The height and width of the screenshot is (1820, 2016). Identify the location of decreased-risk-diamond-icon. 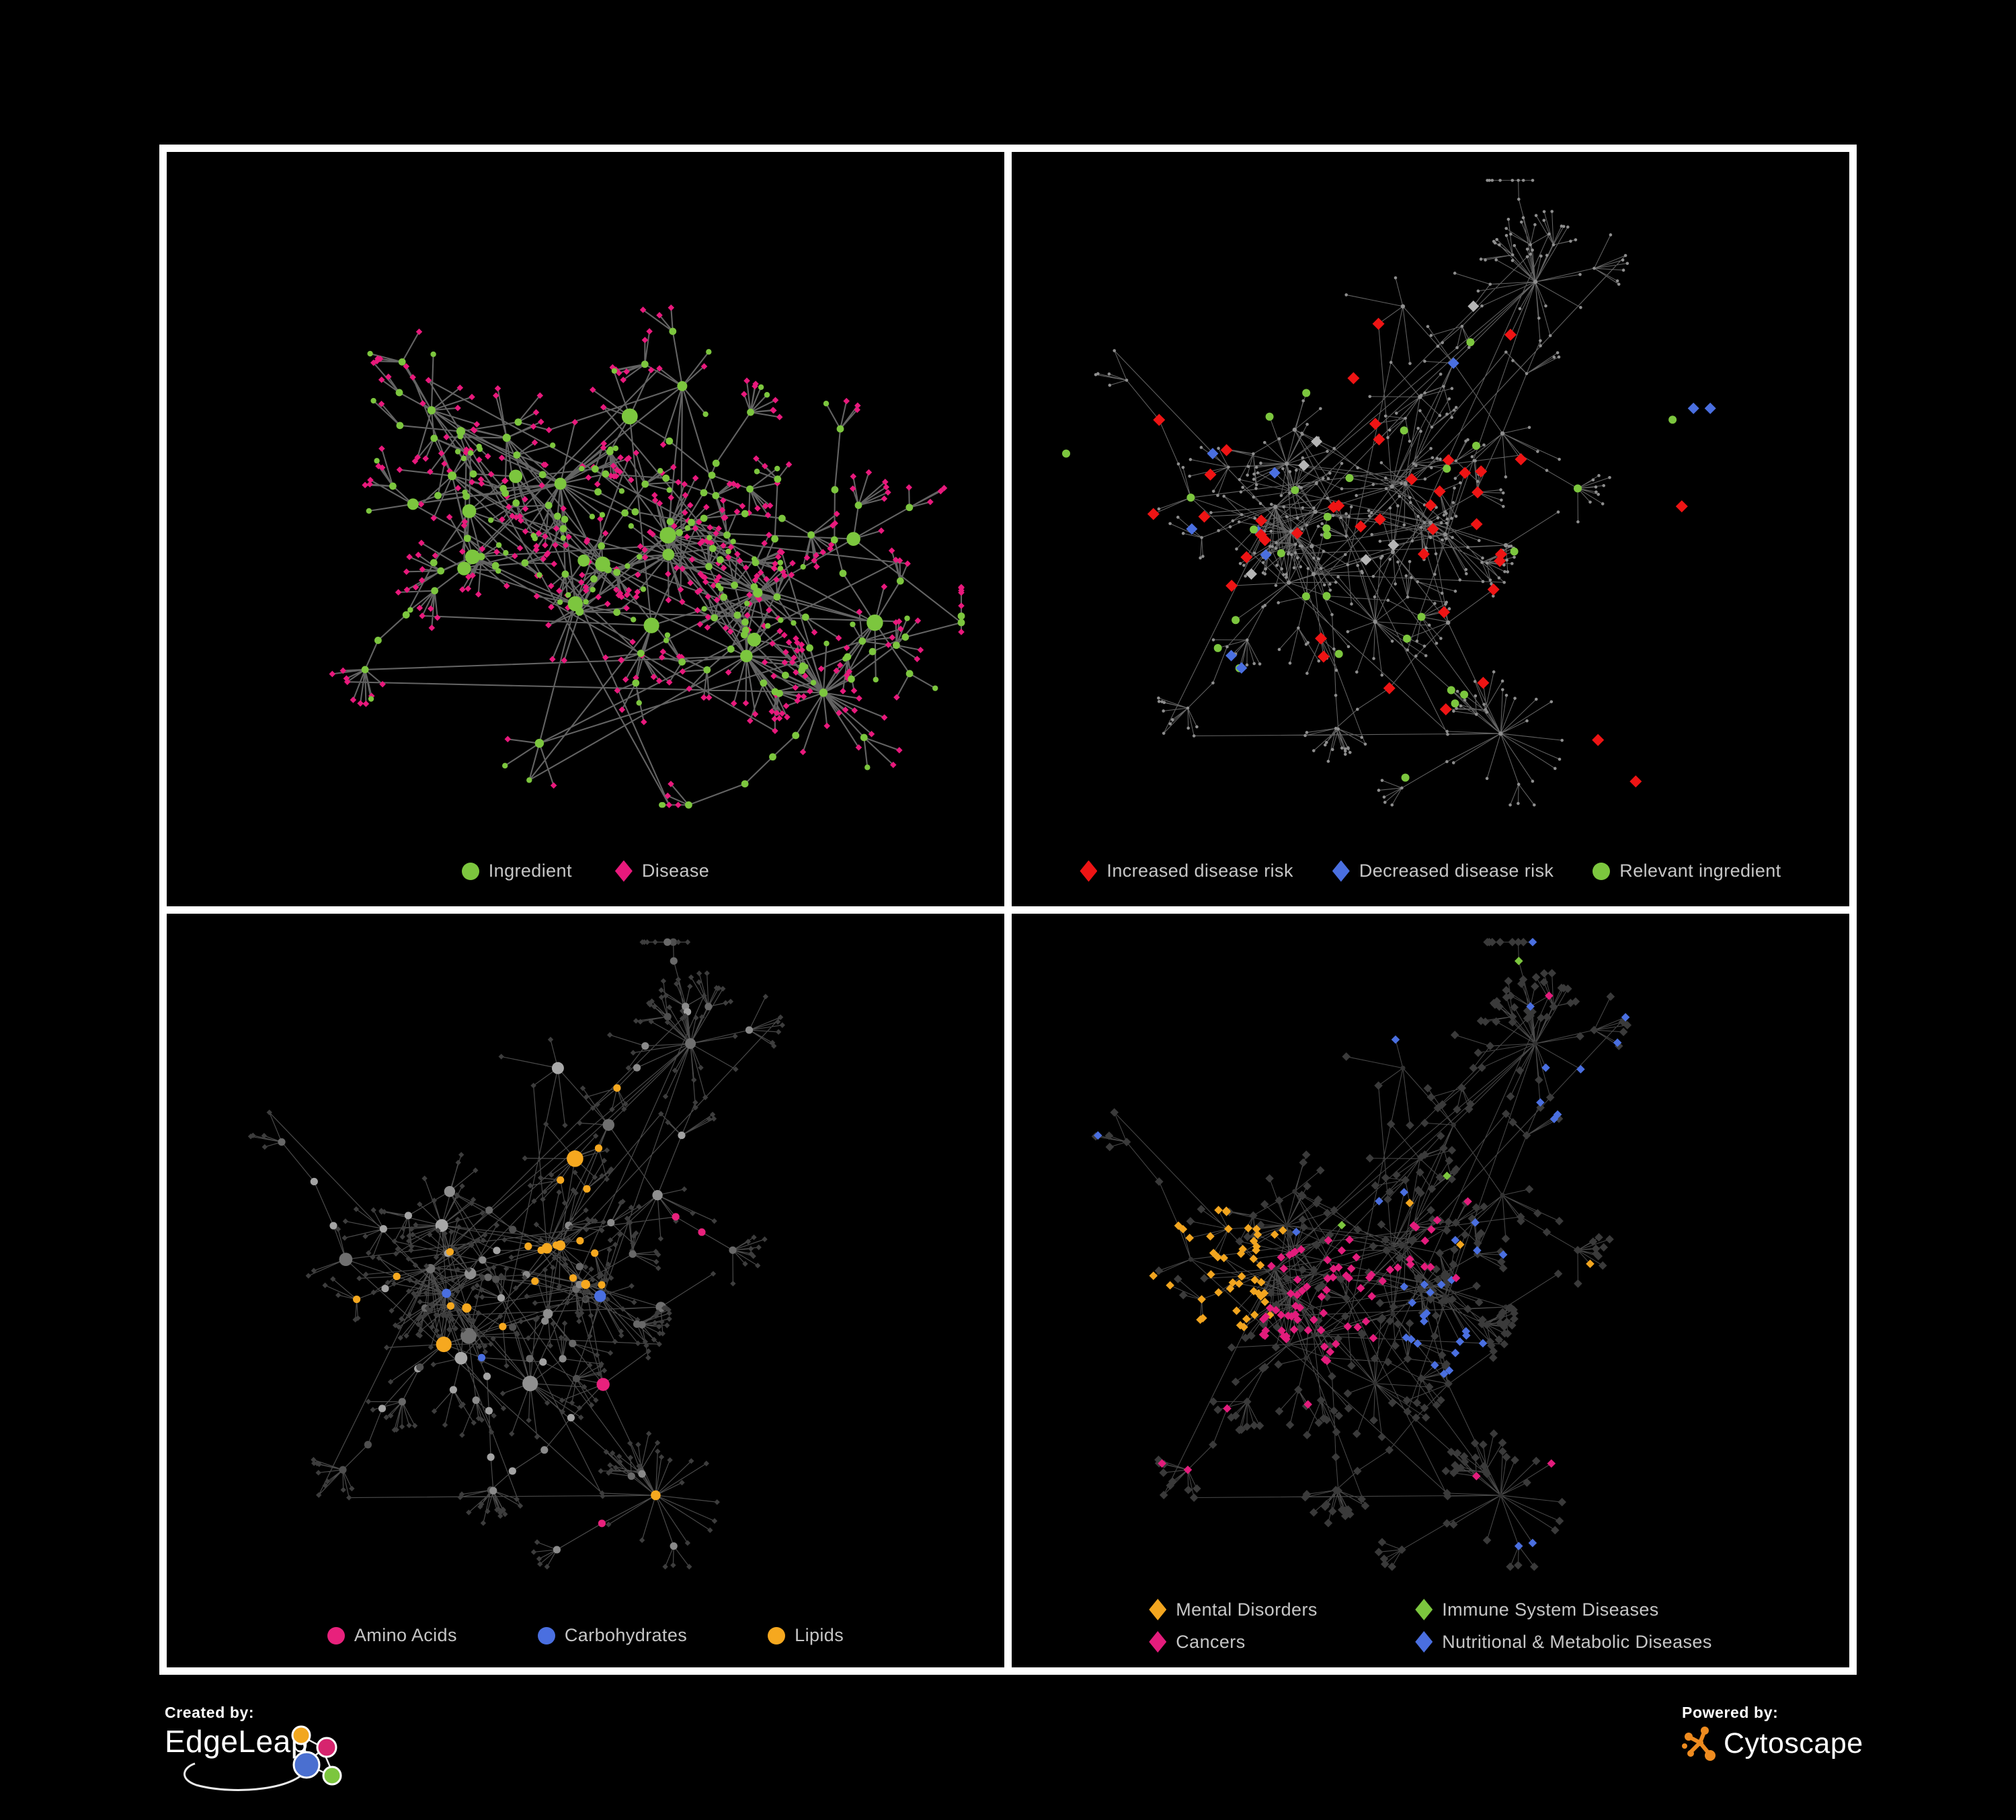
(1341, 871).